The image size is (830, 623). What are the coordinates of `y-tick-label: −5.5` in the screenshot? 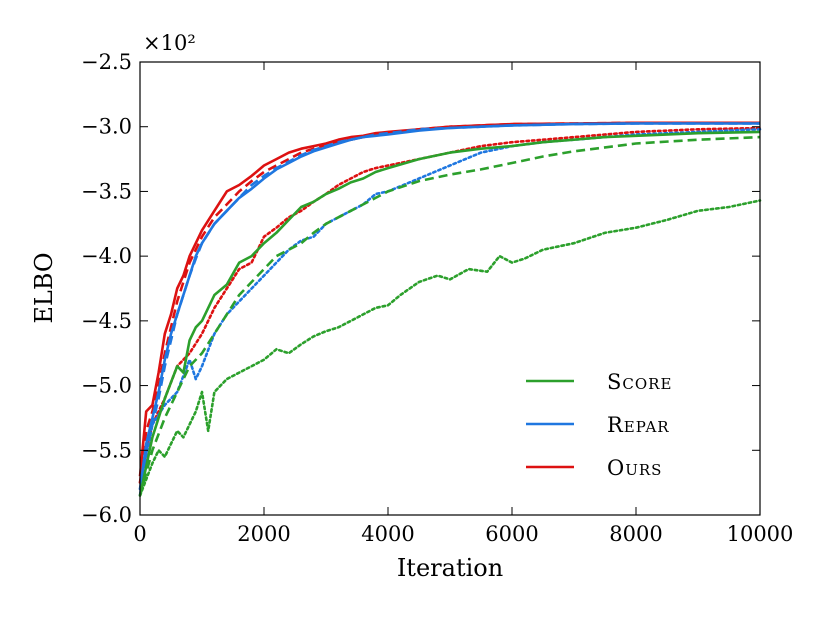 It's located at (106, 450).